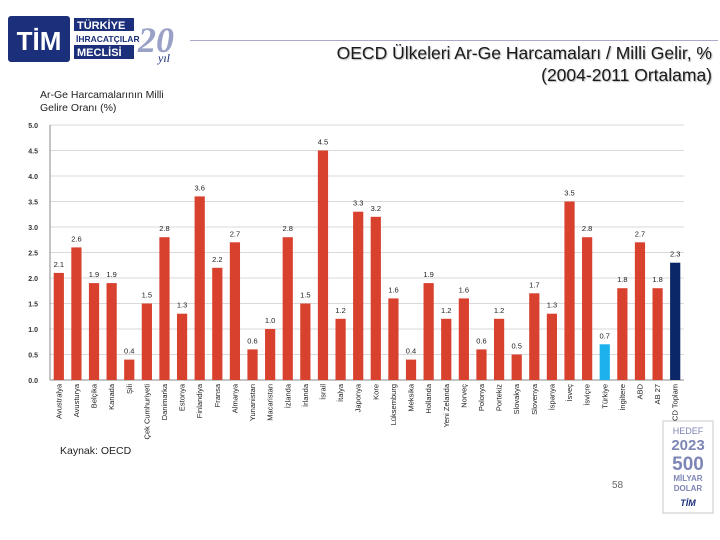 The image size is (720, 540). I want to click on badge-line-2: 2023, so click(687, 445).